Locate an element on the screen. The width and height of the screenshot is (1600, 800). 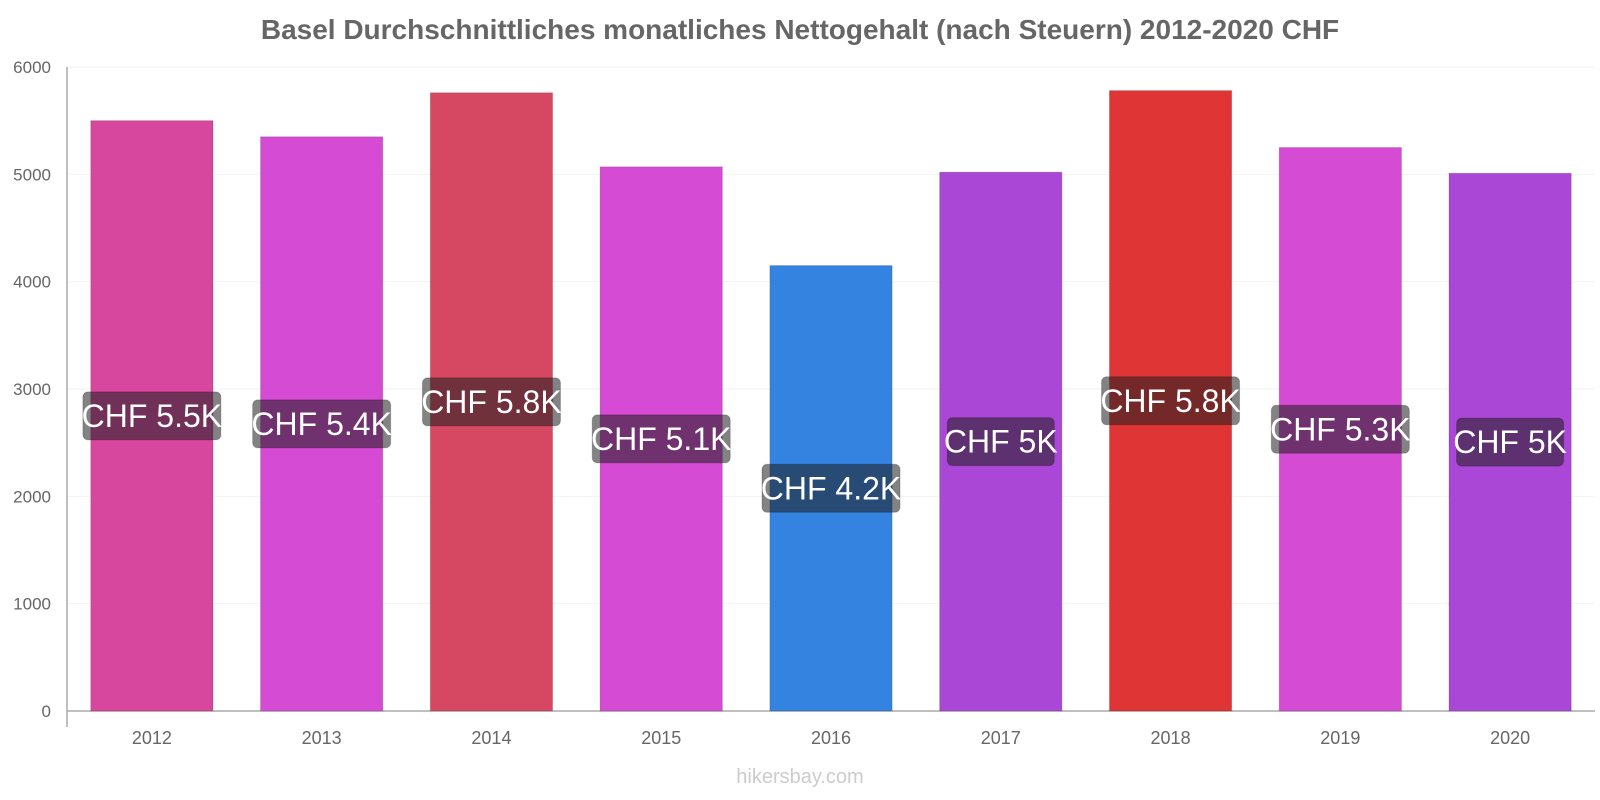
y-tick-label: 5000 is located at coordinates (32, 174).